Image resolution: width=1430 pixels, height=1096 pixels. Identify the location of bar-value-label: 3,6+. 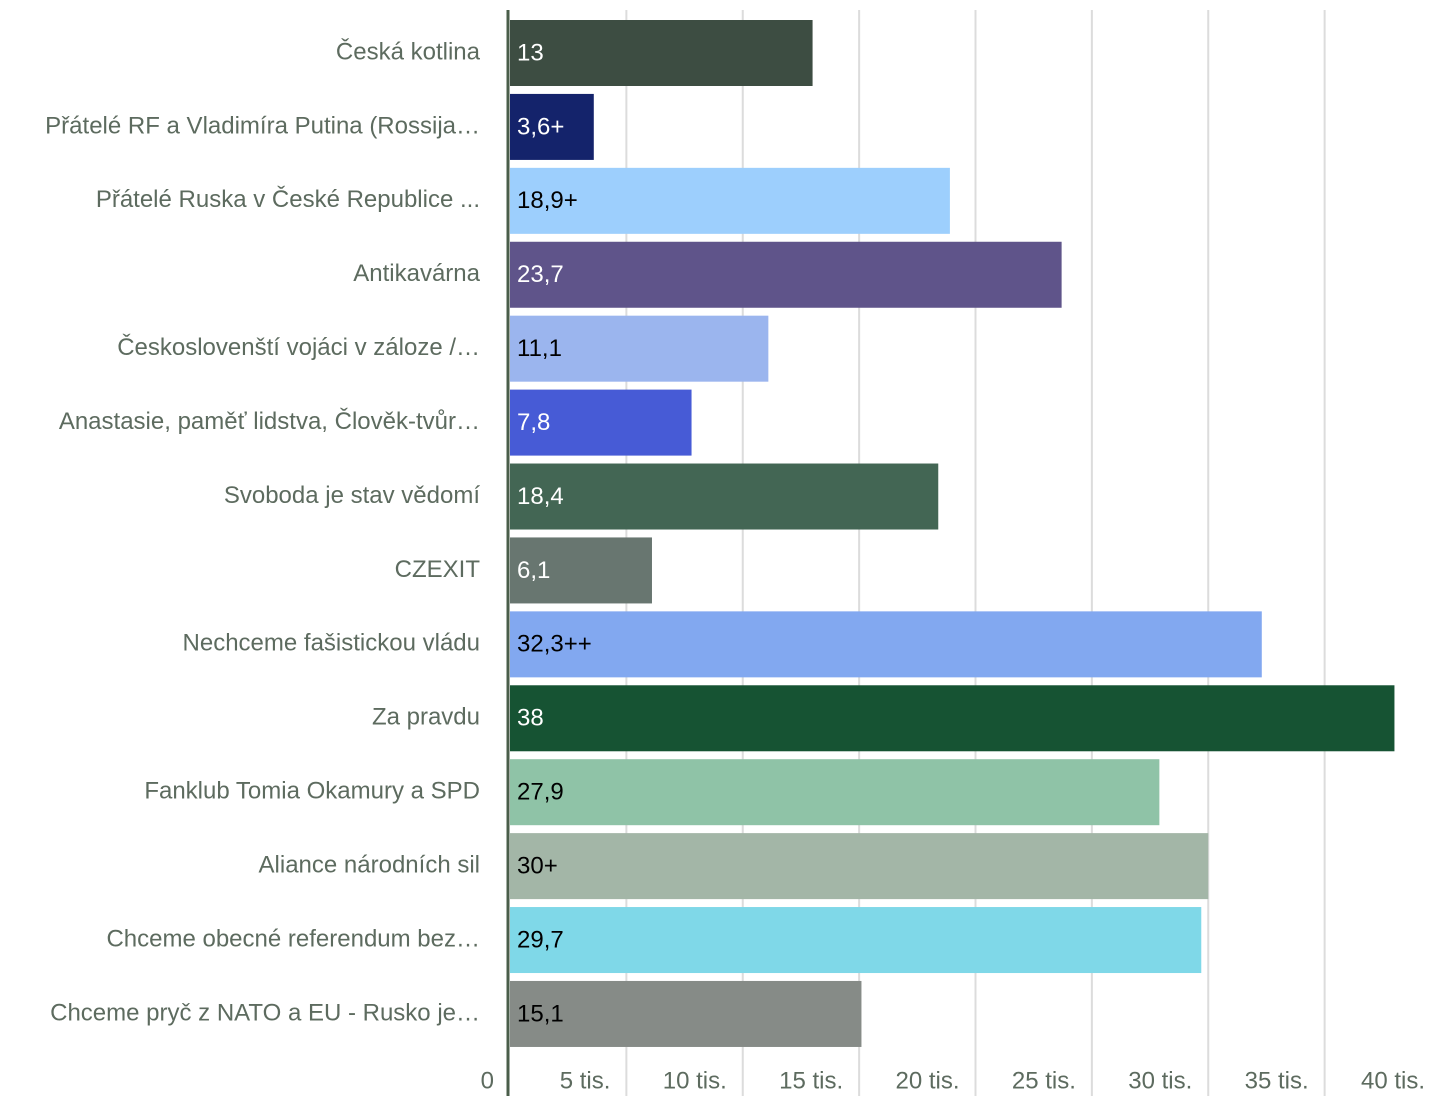
(540, 126).